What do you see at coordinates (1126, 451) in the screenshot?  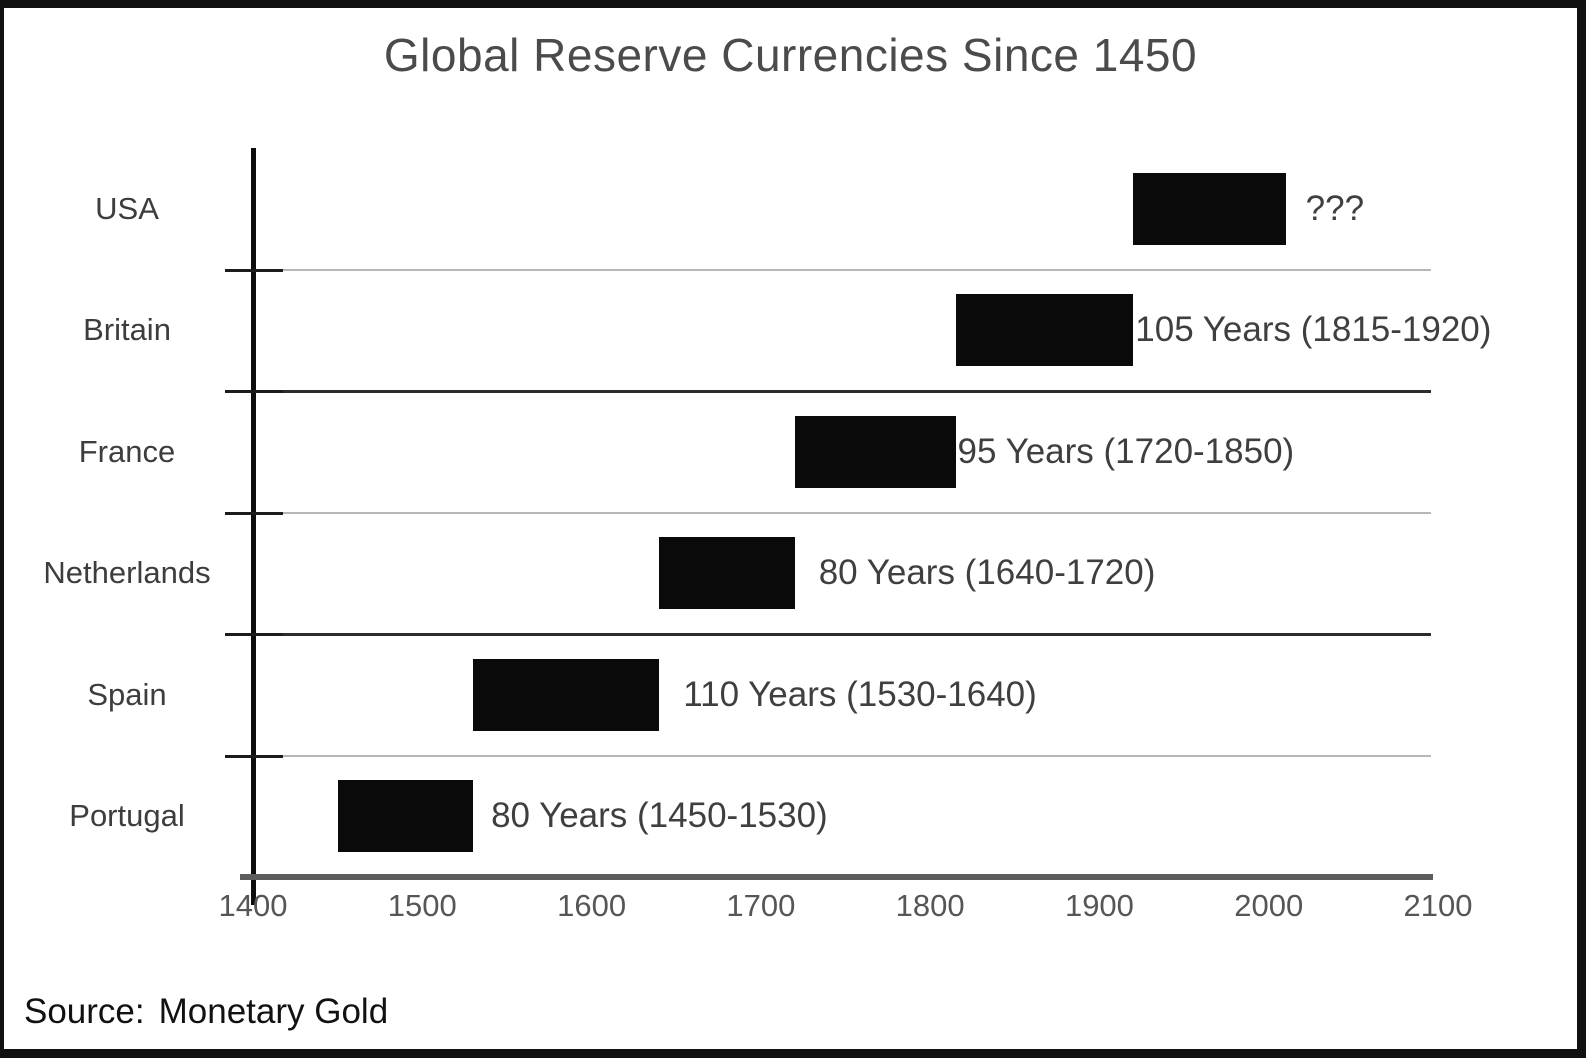 I see `value-label-france: 95 Years (1720-1850)` at bounding box center [1126, 451].